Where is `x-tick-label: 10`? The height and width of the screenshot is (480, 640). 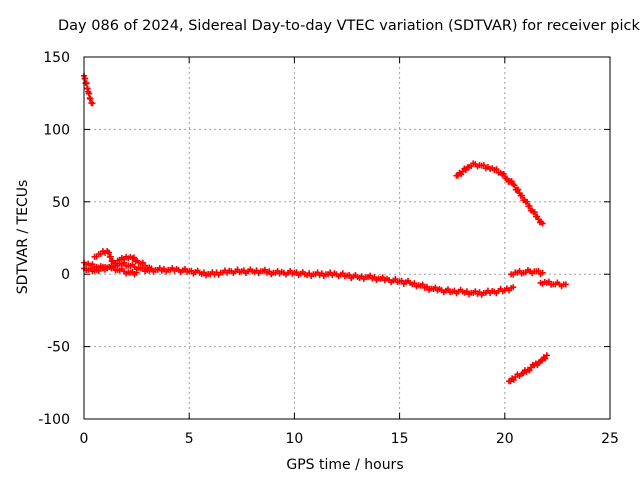 x-tick-label: 10 is located at coordinates (294, 439).